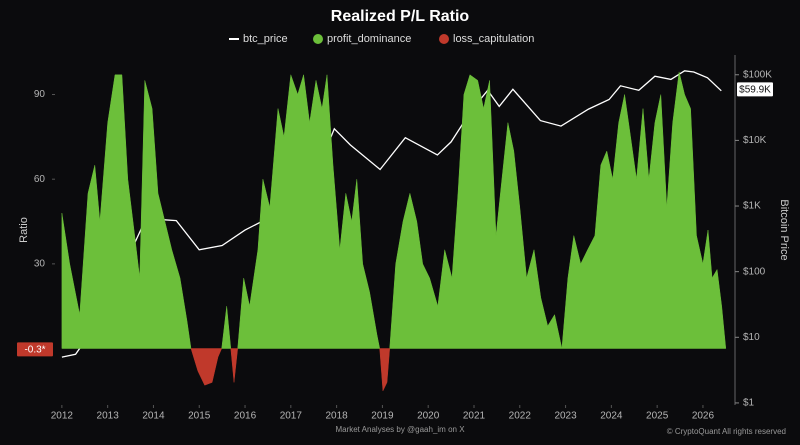 This screenshot has width=800, height=445. Describe the element at coordinates (474, 416) in the screenshot. I see `x-tick-label: 2021` at that location.